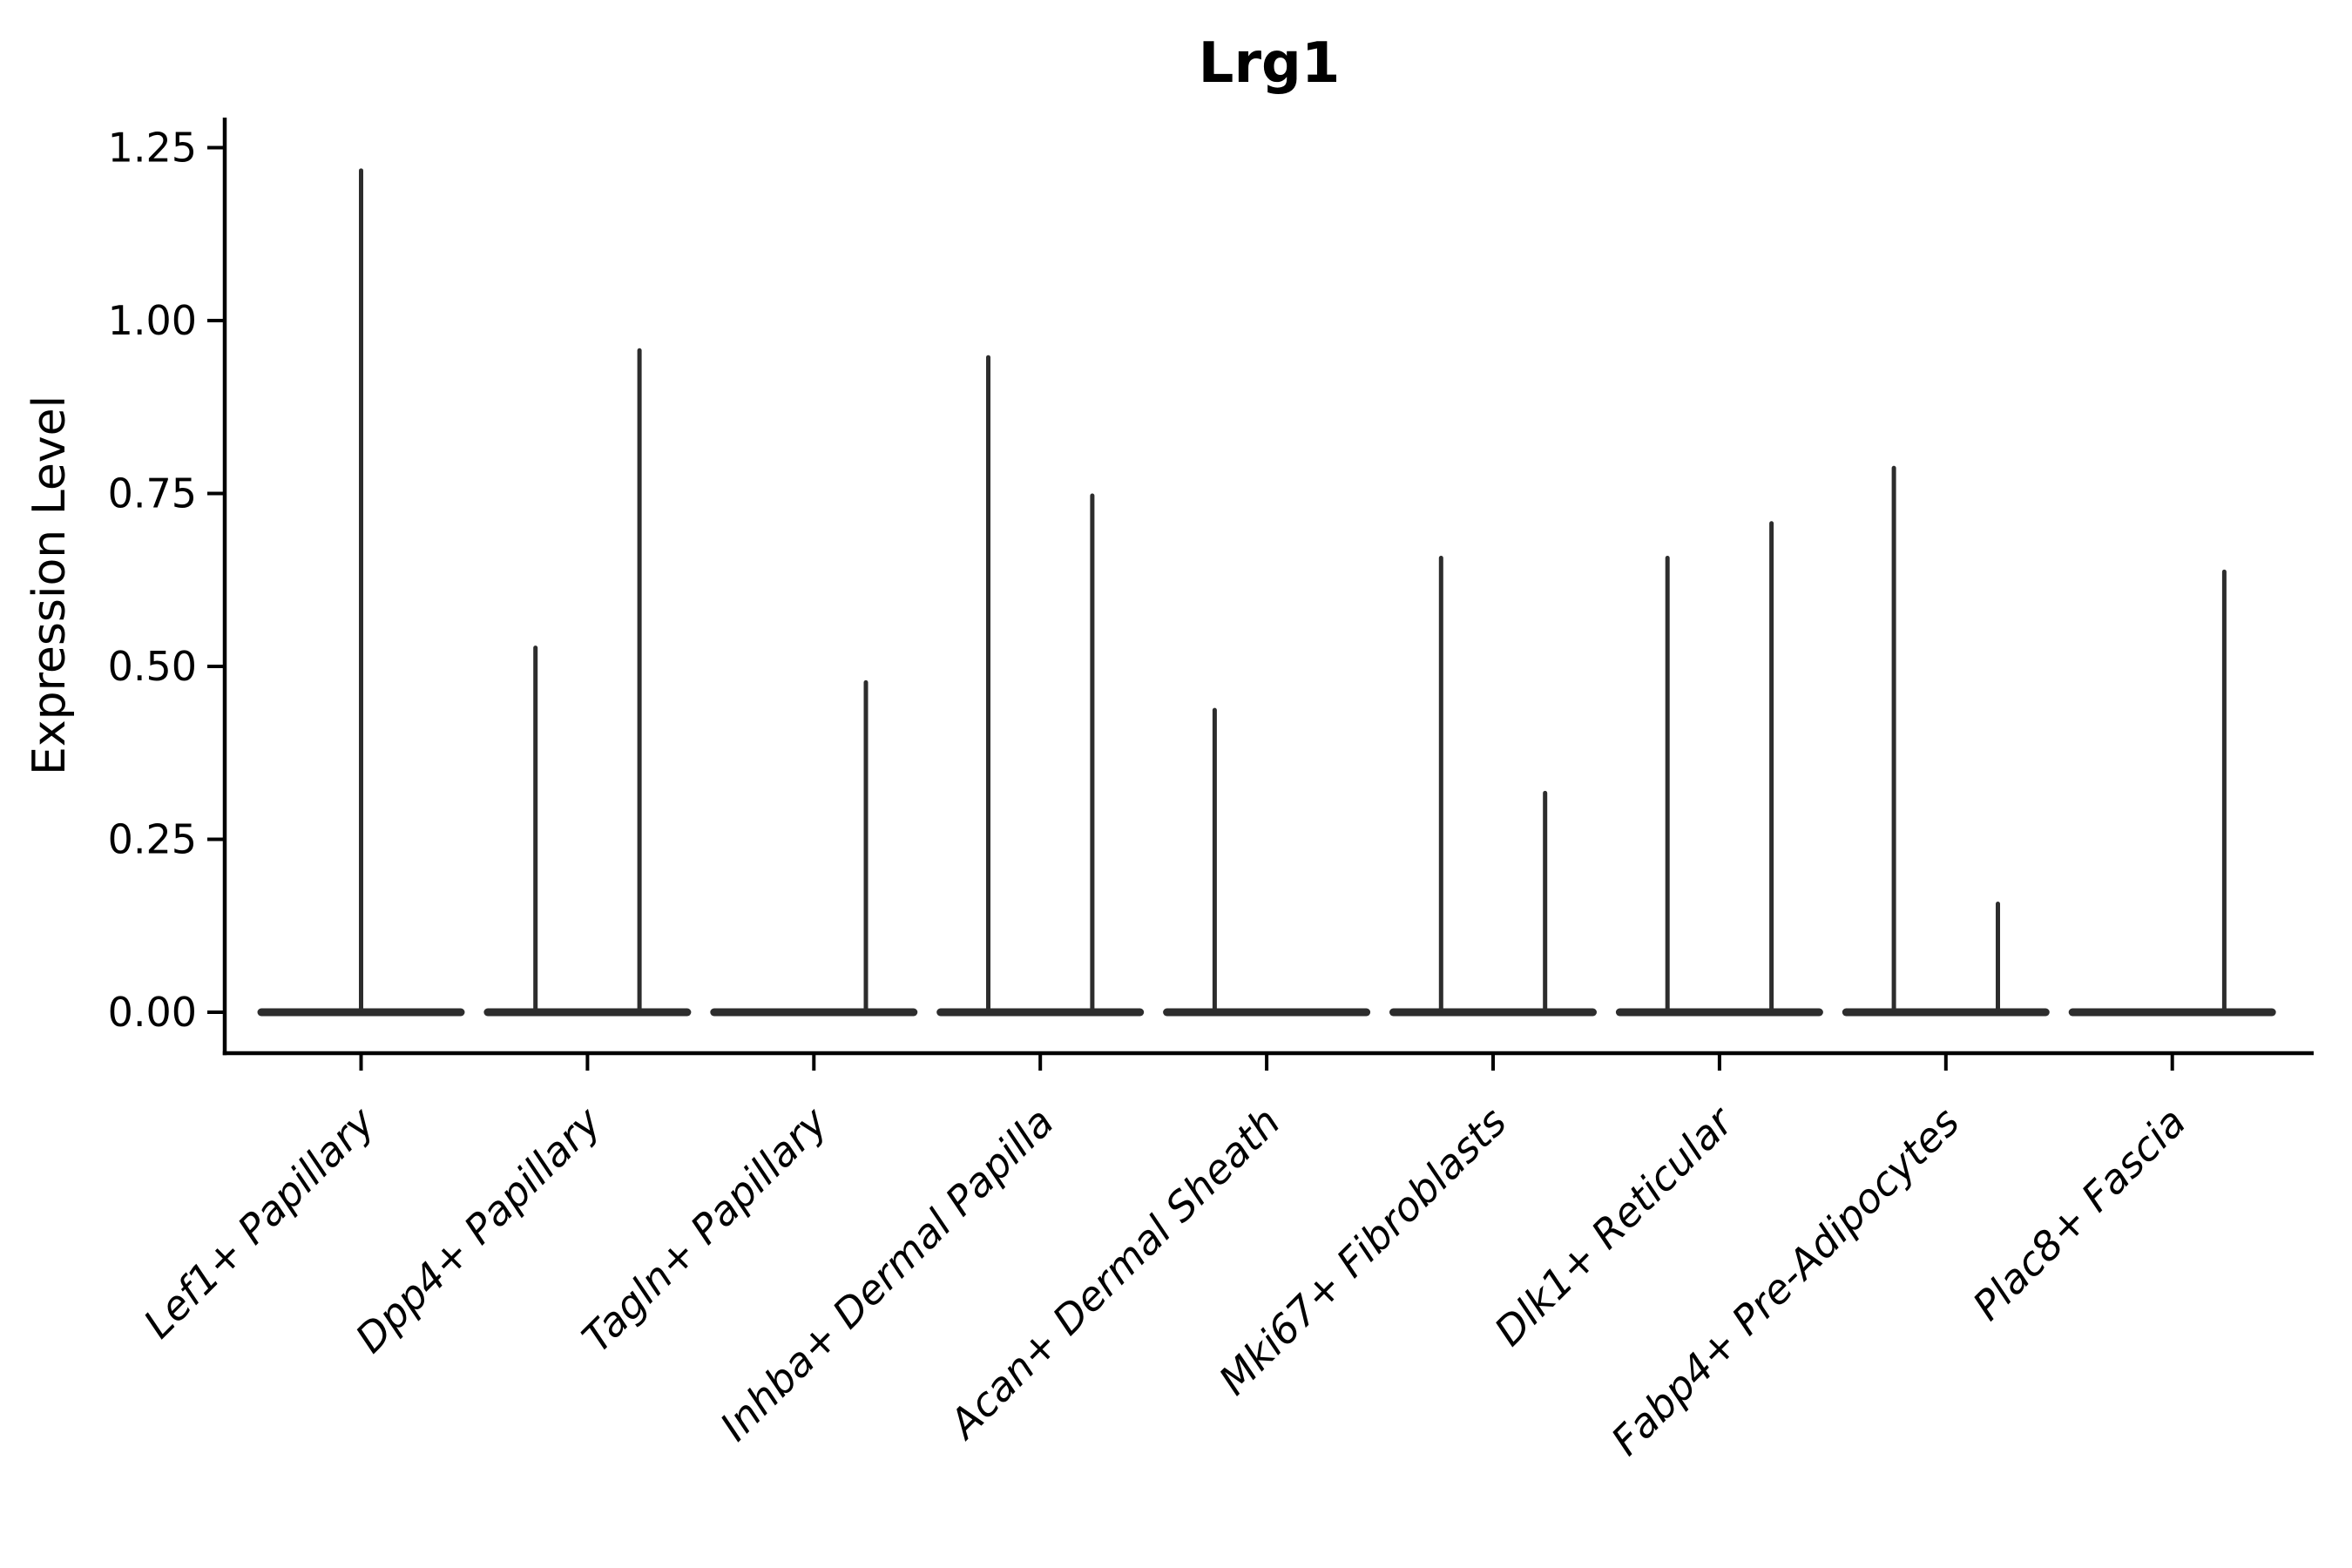  I want to click on x-tick-label: Plac8+ Fascia, so click(2078, 1213).